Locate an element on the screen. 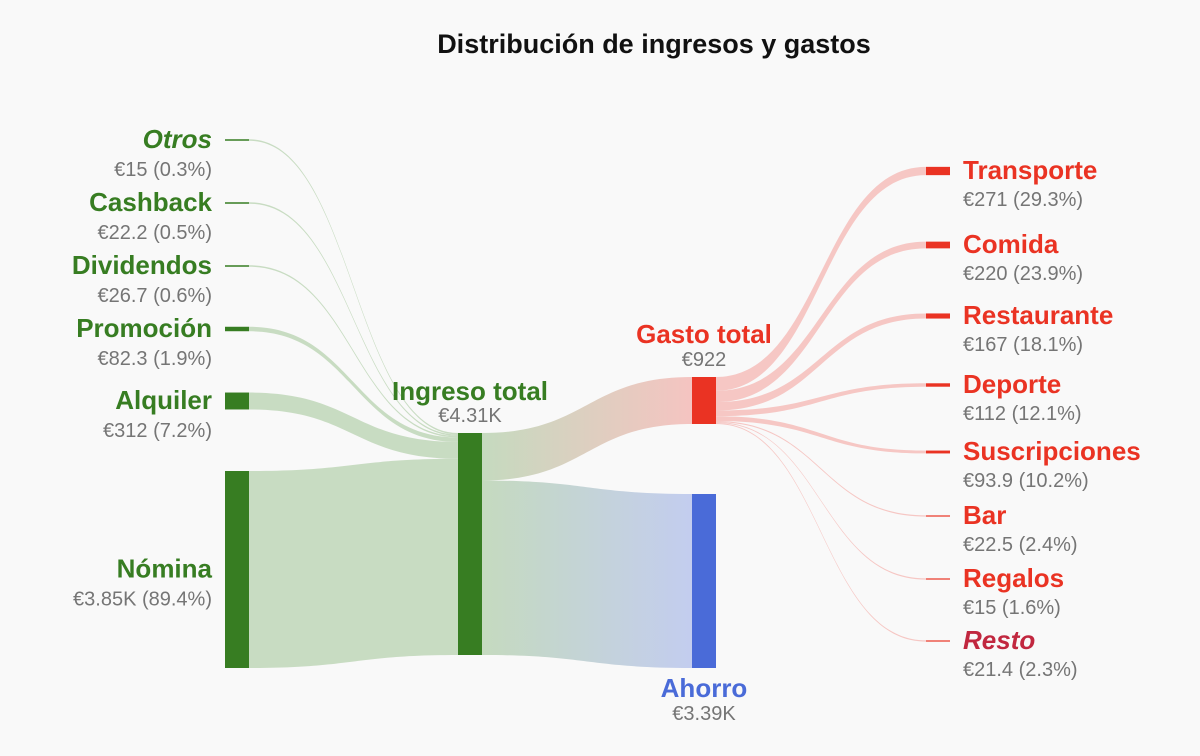 Image resolution: width=1200 pixels, height=756 pixels. node-alquiler is located at coordinates (237, 401).